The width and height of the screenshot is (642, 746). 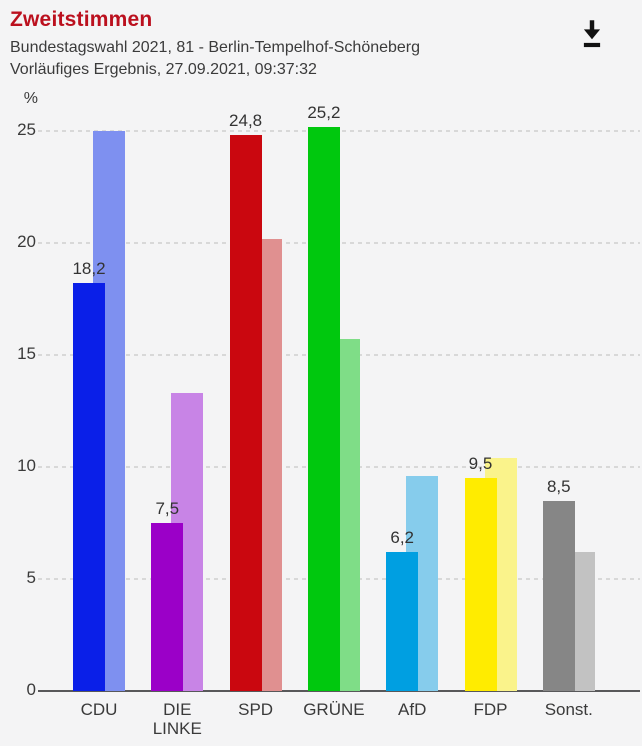 I want to click on category-label-gr-ne: GRÜNE, so click(x=334, y=709).